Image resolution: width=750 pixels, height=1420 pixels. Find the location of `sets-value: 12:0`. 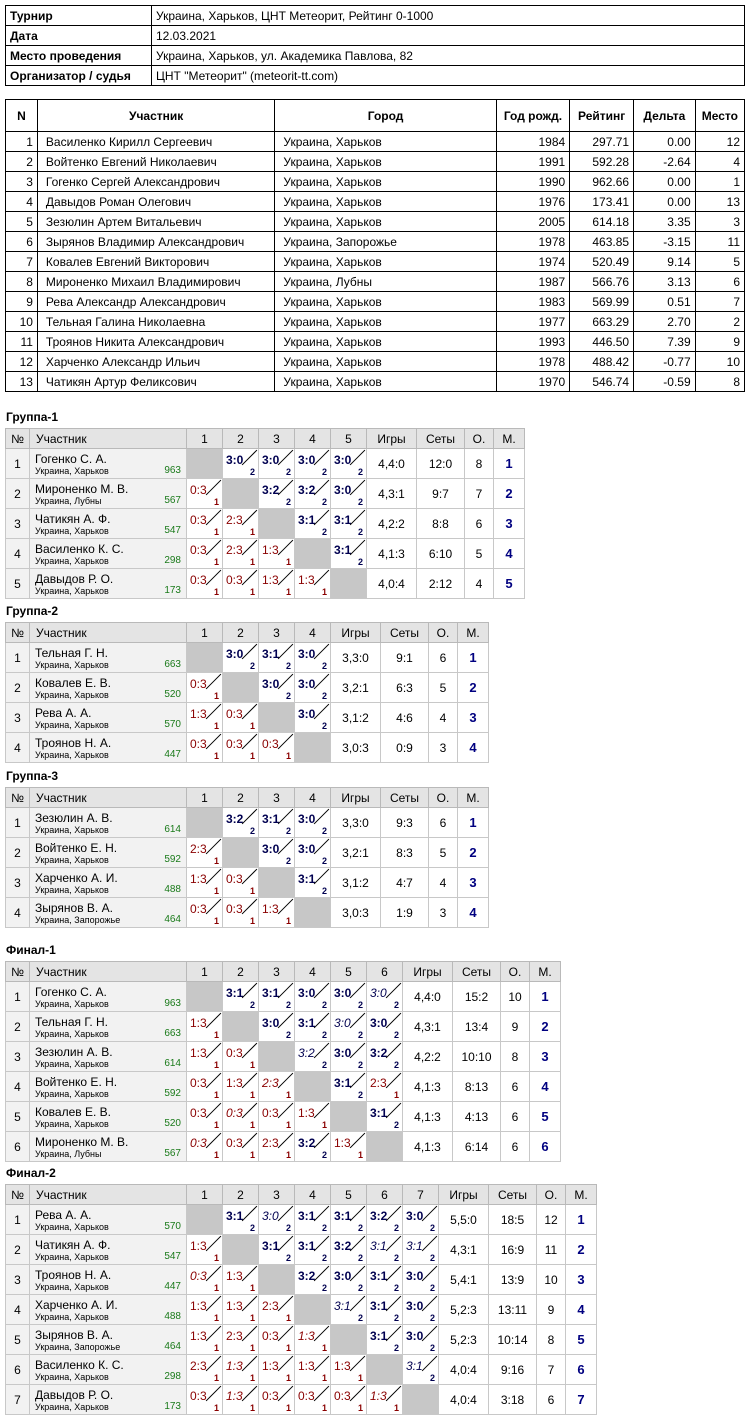

sets-value: 12:0 is located at coordinates (440, 463).